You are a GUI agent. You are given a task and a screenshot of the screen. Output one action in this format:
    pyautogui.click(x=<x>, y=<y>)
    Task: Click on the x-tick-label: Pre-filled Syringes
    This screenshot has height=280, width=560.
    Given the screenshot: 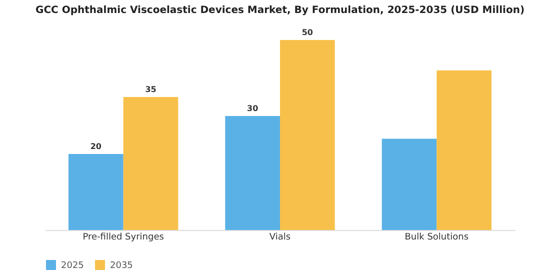 What is the action you would take?
    pyautogui.click(x=123, y=237)
    